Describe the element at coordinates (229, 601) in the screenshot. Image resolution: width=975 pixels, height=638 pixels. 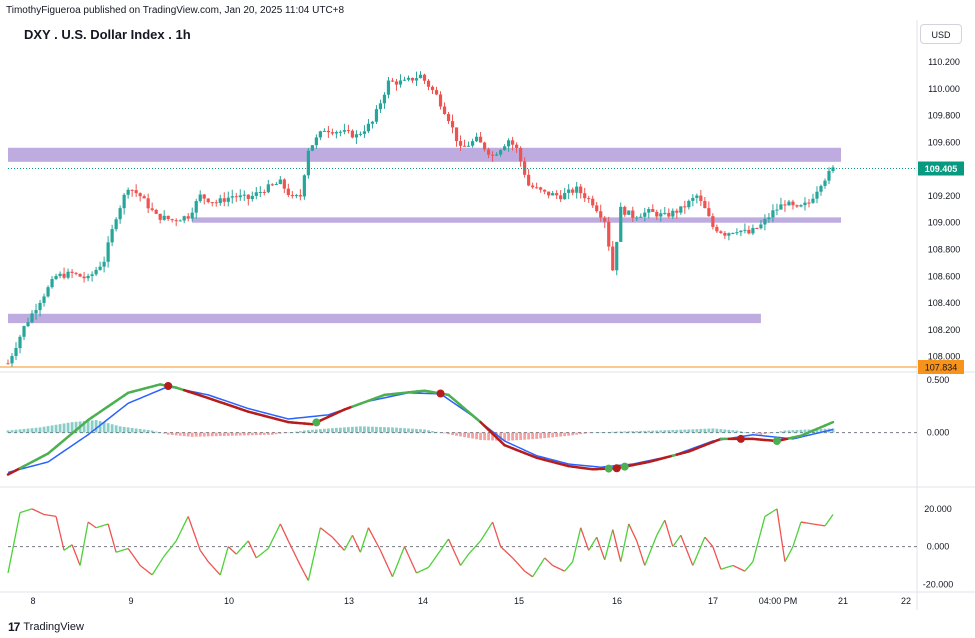
I see `time-tick-label: 10` at that location.